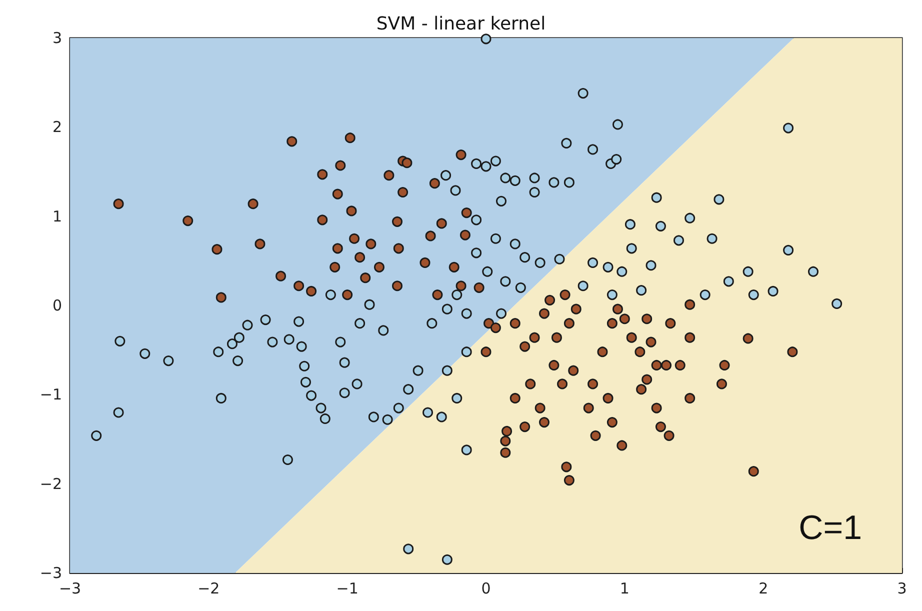 This screenshot has height=611, width=922. What do you see at coordinates (51, 573) in the screenshot?
I see `y-tick-label: −3` at bounding box center [51, 573].